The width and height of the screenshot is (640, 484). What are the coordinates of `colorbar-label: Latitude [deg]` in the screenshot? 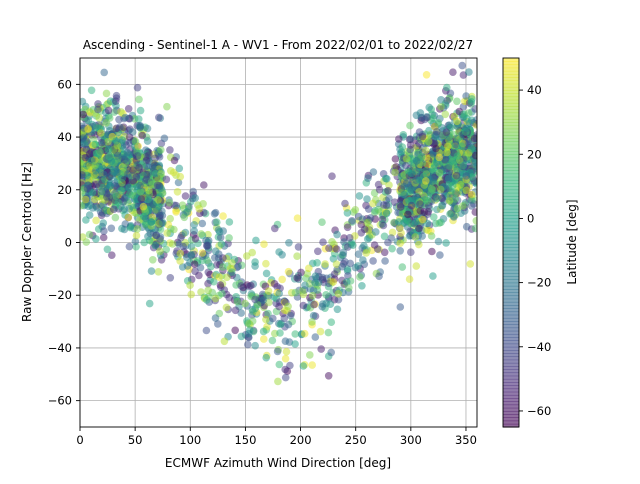 It's located at (572, 241).